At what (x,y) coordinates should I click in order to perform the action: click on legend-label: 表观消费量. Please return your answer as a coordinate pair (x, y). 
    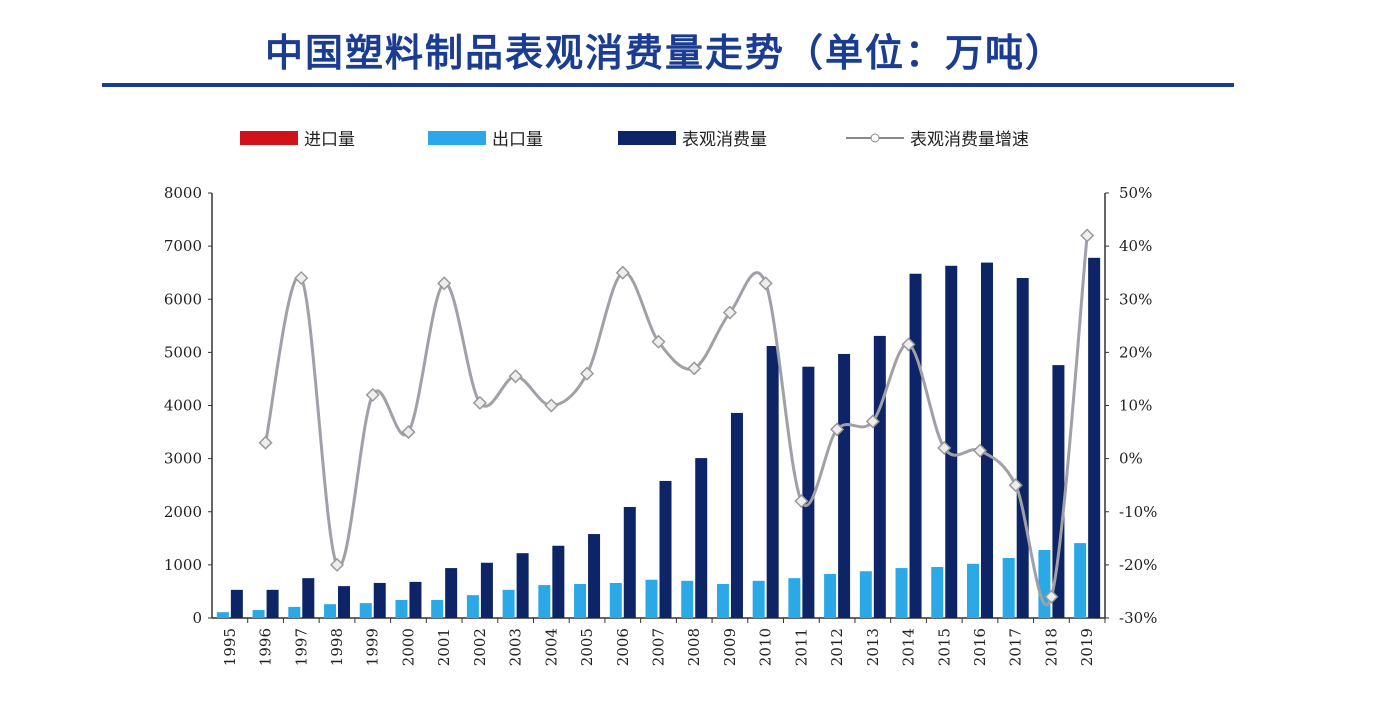
    Looking at the image, I should click on (724, 140).